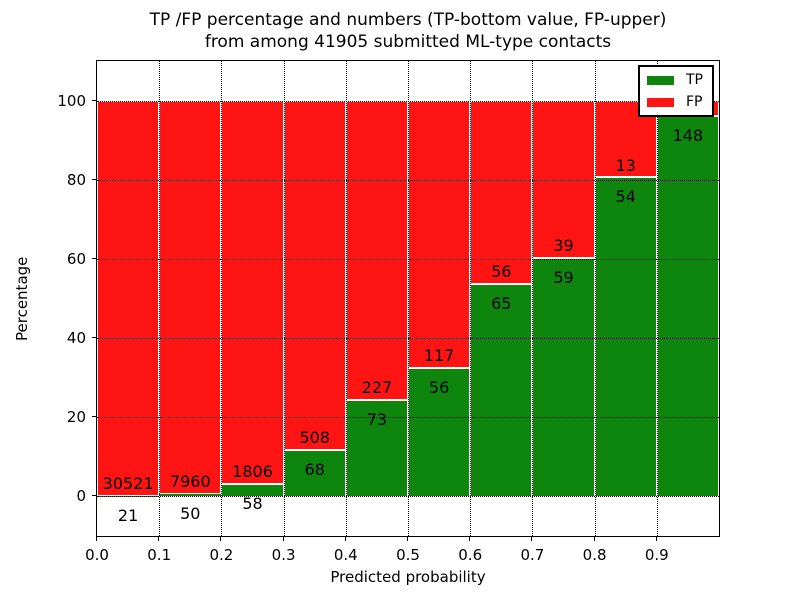 The width and height of the screenshot is (800, 600). Describe the element at coordinates (128, 484) in the screenshot. I see `fp-count-annotation: 30521` at that location.